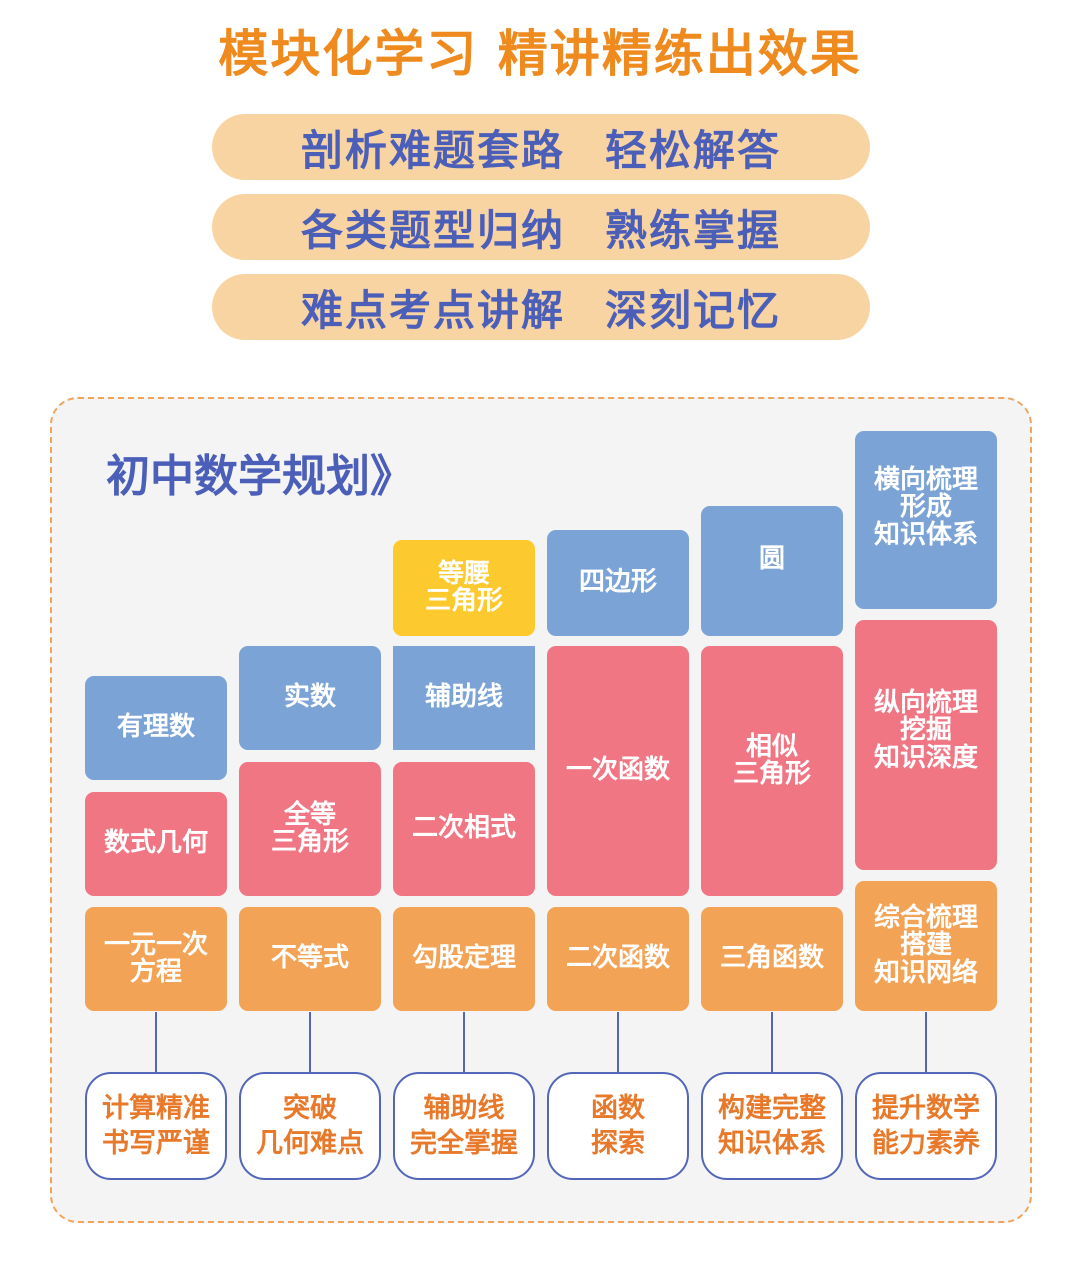 The width and height of the screenshot is (1080, 1281). What do you see at coordinates (693, 150) in the screenshot?
I see `pill-right-text: 轻松解答` at bounding box center [693, 150].